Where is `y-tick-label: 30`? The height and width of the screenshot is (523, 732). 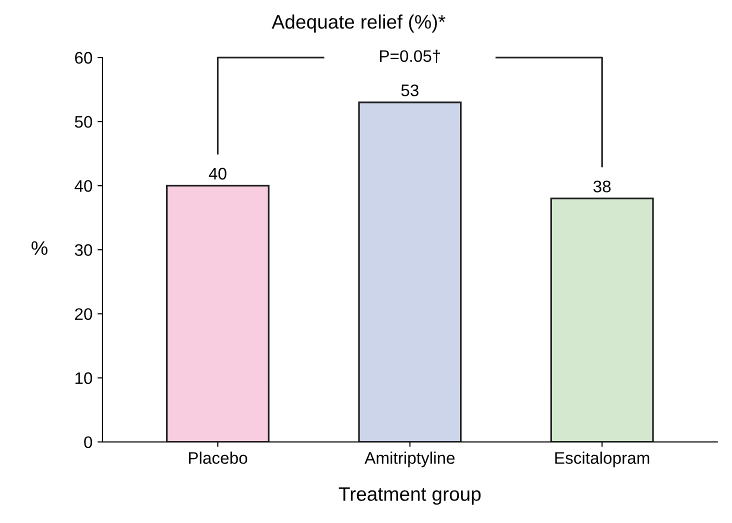
y-tick-label: 30 is located at coordinates (83, 250).